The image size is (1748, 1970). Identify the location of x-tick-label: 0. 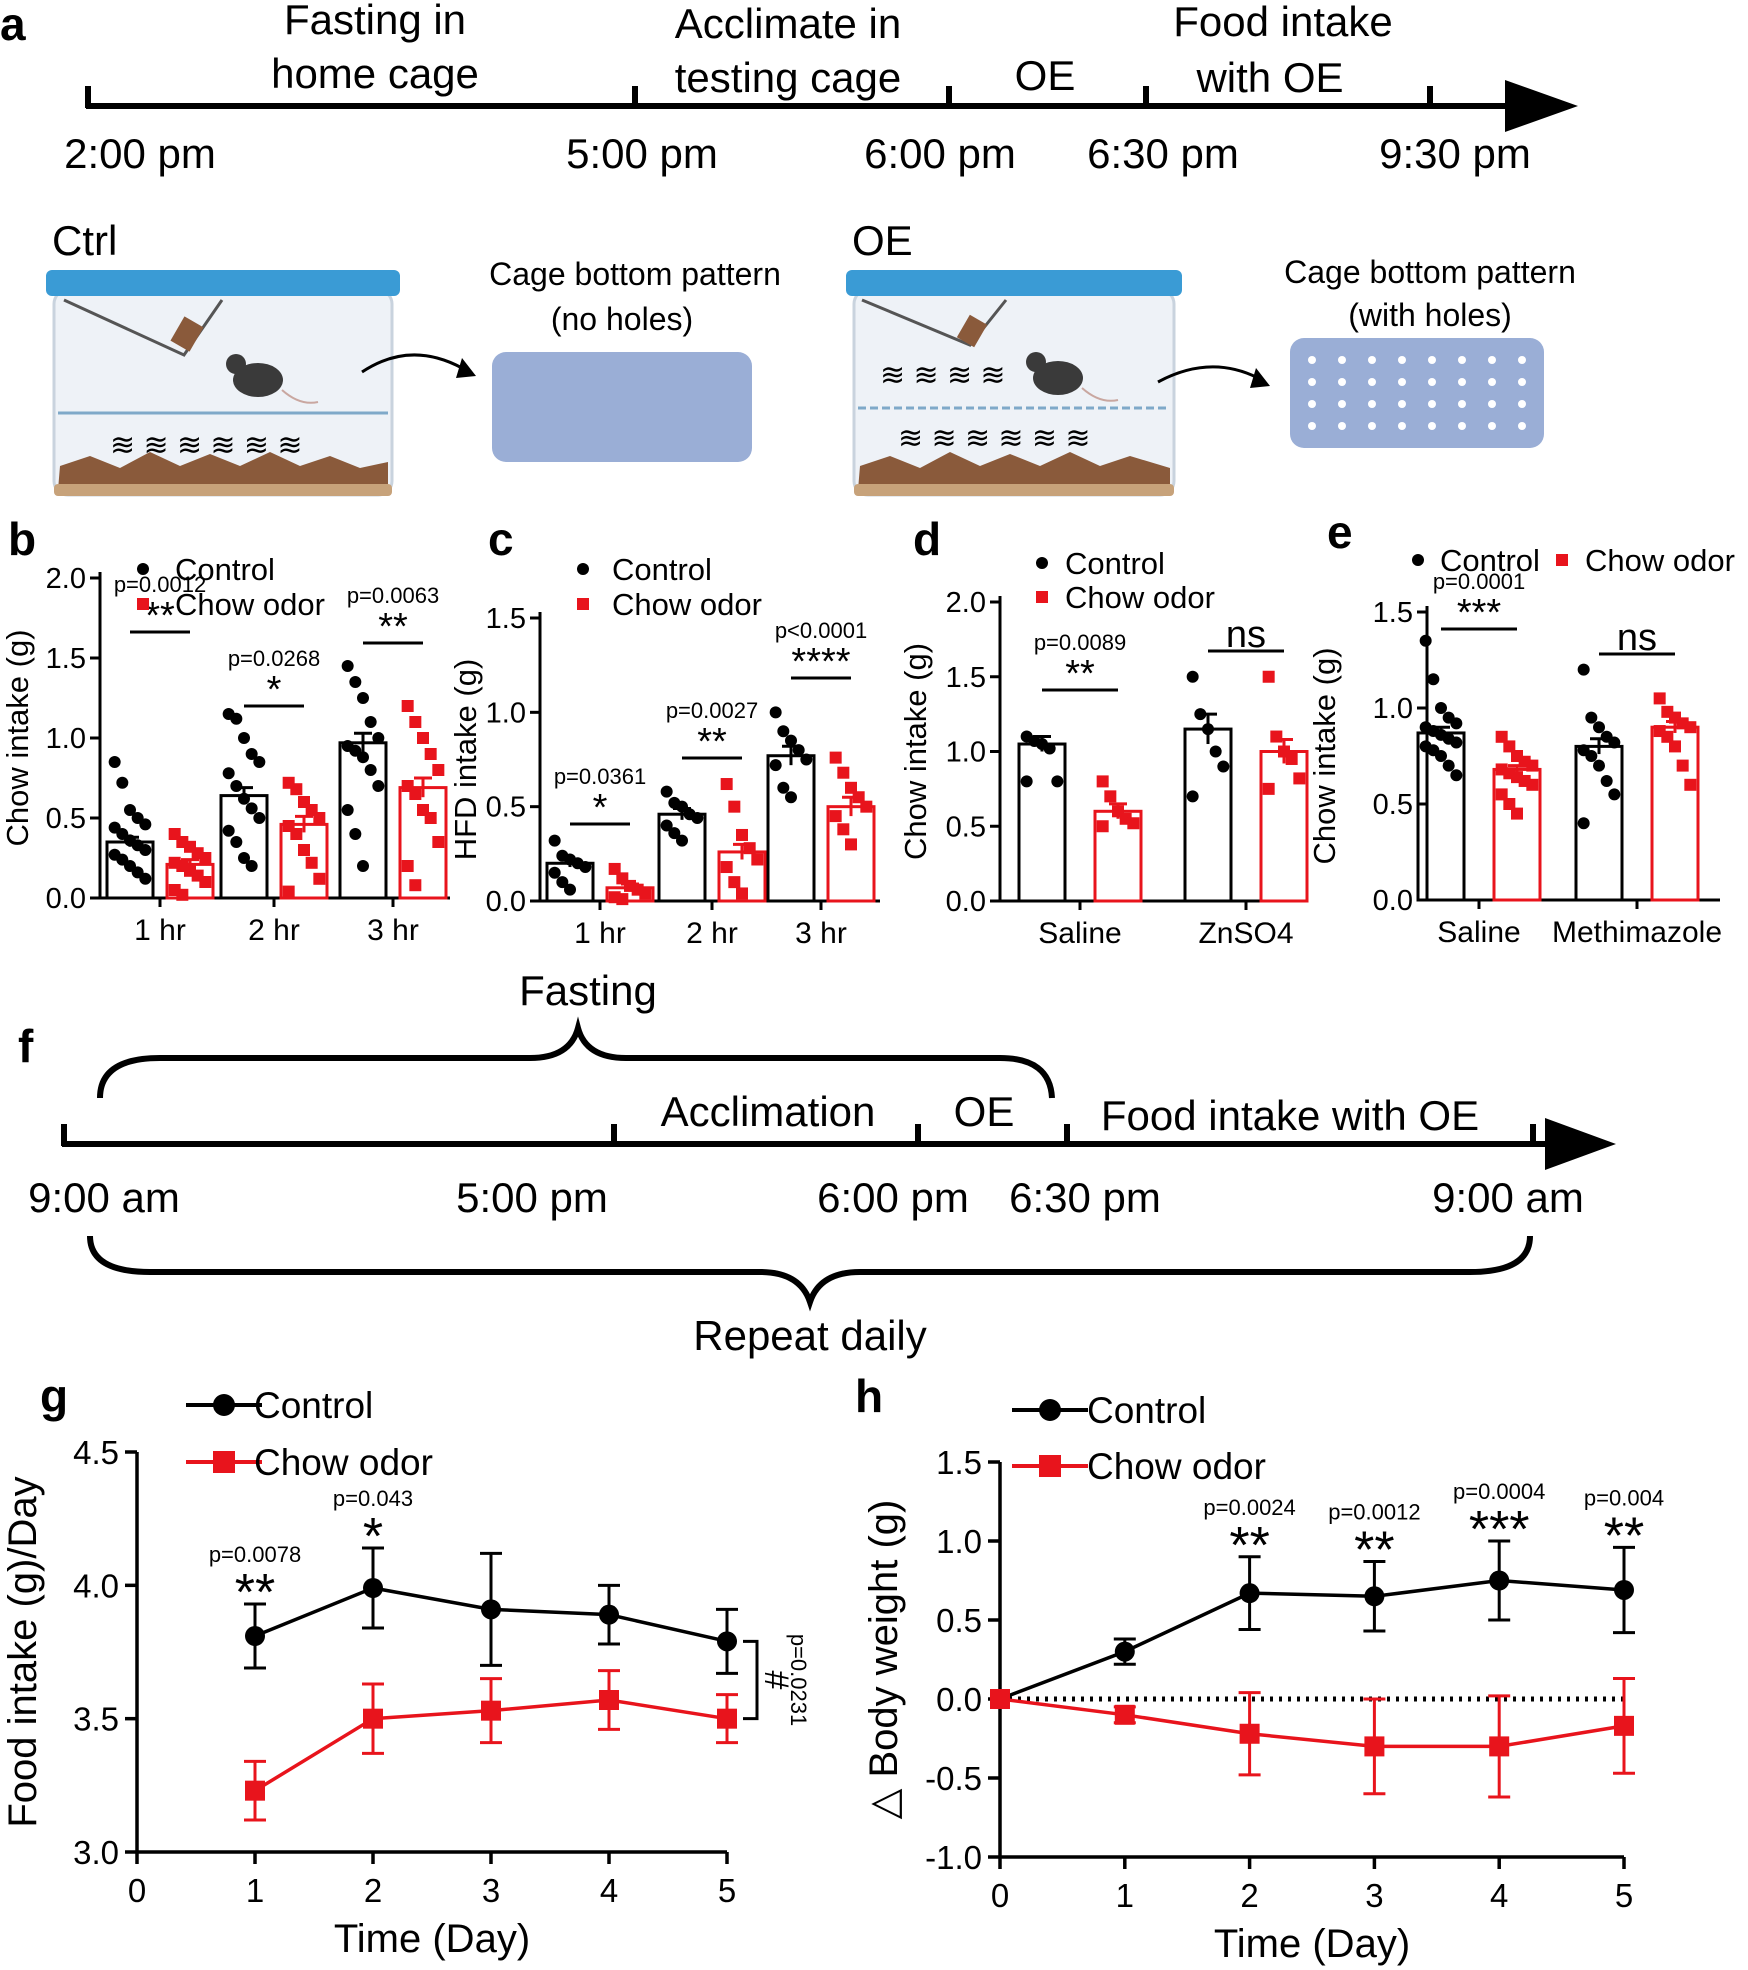
(137, 1890).